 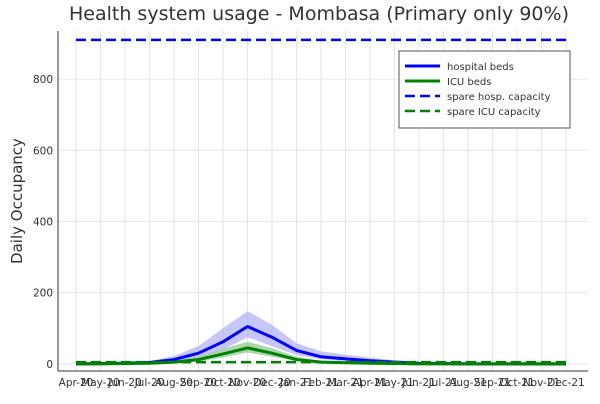 What do you see at coordinates (149, 383) in the screenshot?
I see `x-tick-label: Jul-20` at bounding box center [149, 383].